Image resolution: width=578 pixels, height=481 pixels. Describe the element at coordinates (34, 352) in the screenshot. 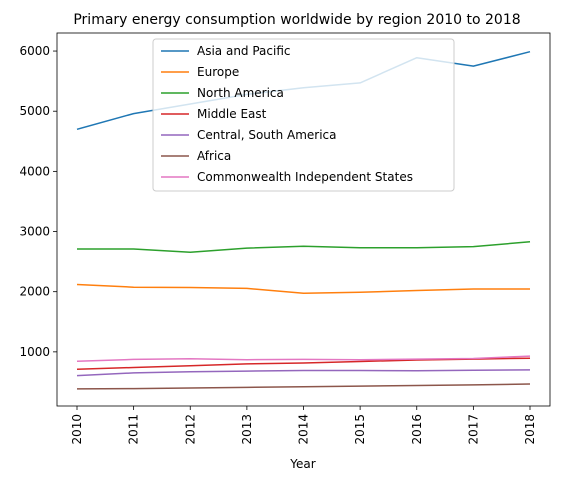

I see `y-tick-label: 1000` at that location.